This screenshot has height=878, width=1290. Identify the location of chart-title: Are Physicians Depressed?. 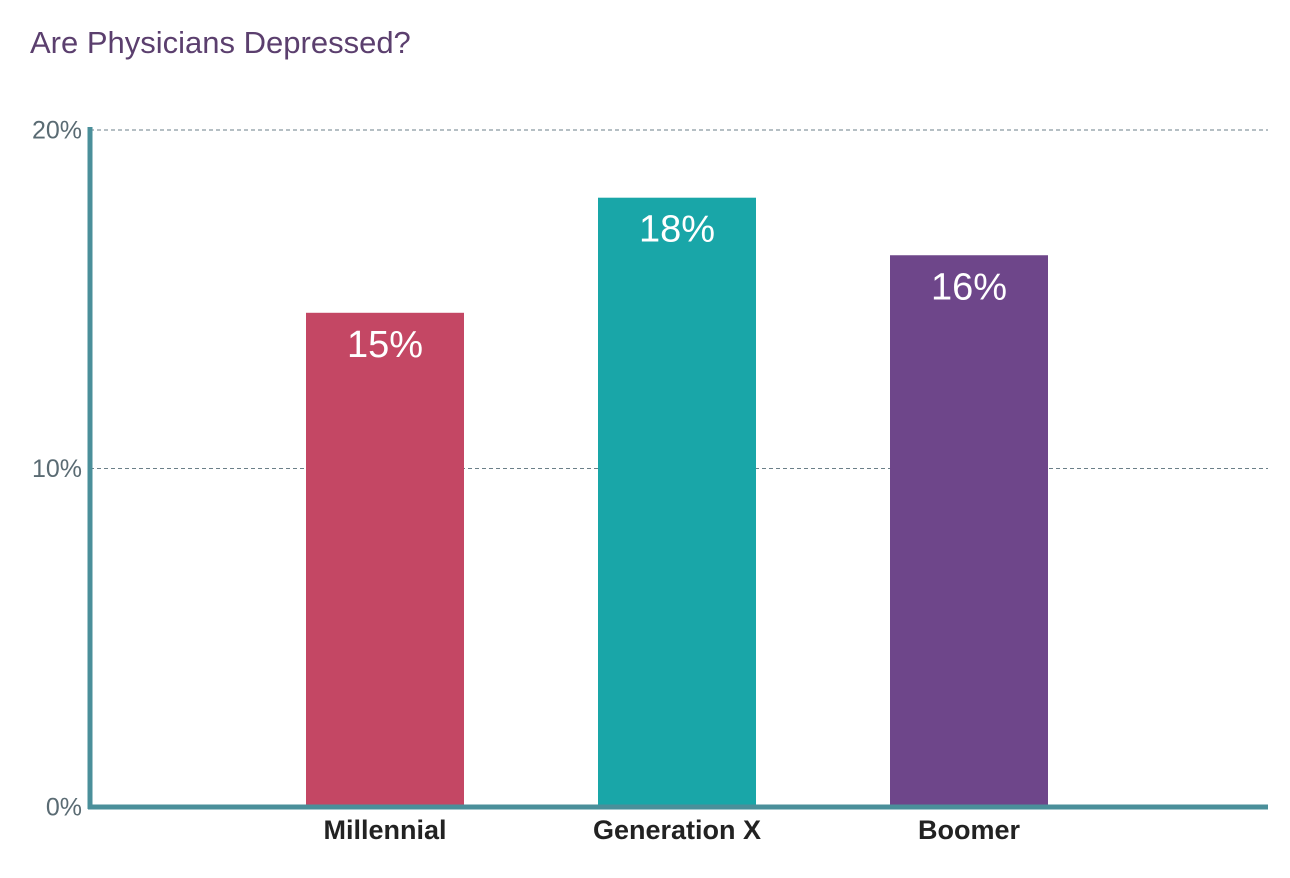
(220, 42).